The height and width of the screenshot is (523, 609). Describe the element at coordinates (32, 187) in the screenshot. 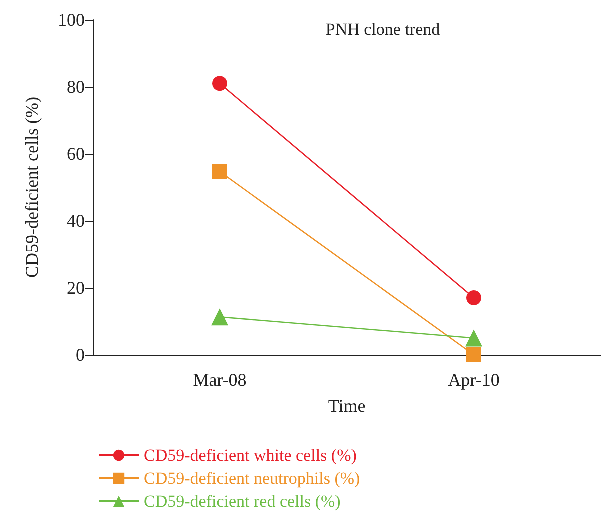

I see `y-axis-title: CD59-deficient cells (%)` at that location.